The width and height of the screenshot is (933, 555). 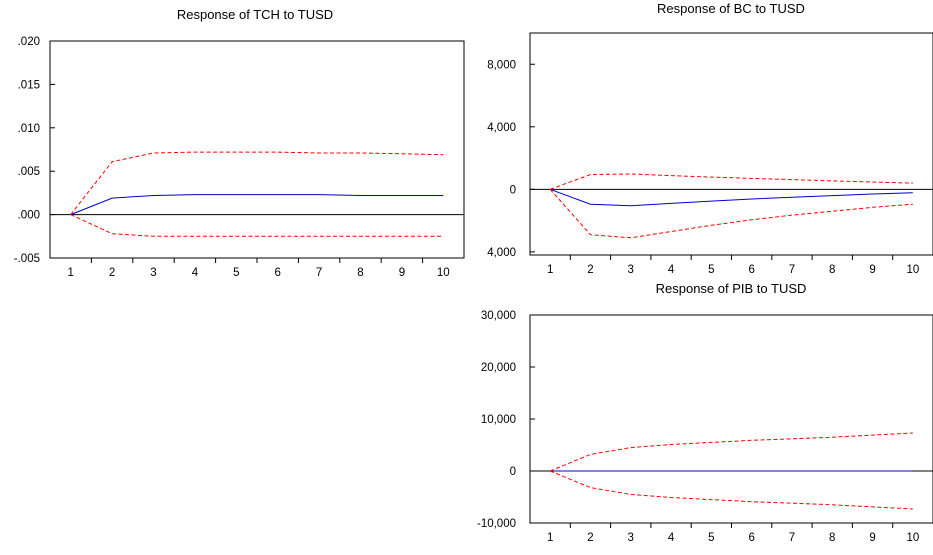 I want to click on y-tick-label: .005, so click(x=29, y=172).